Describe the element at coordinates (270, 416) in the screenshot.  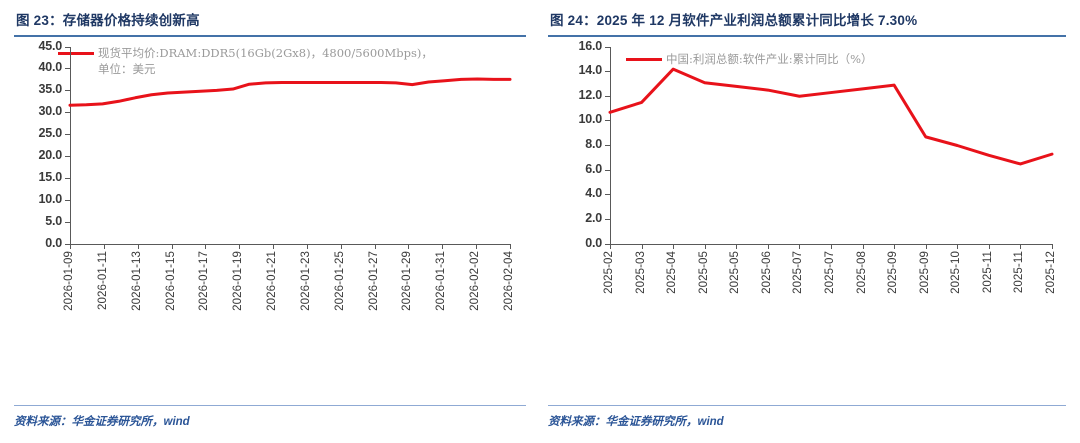
I see `figure-footer-23: 资料来源：华金证券研究所，wind` at that location.